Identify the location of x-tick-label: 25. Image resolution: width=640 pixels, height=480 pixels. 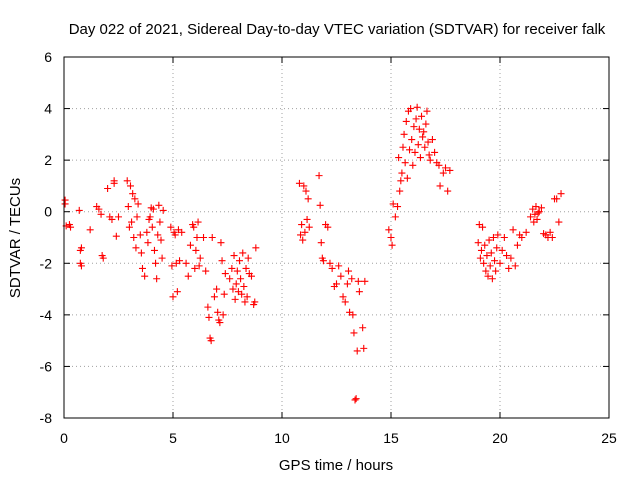
(609, 438).